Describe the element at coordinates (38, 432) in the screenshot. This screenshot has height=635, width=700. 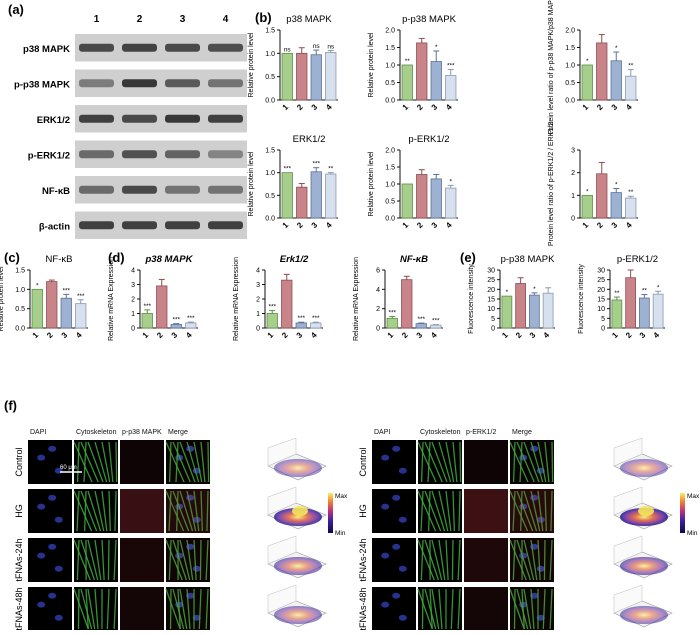
I see `column-header: DAPI` at that location.